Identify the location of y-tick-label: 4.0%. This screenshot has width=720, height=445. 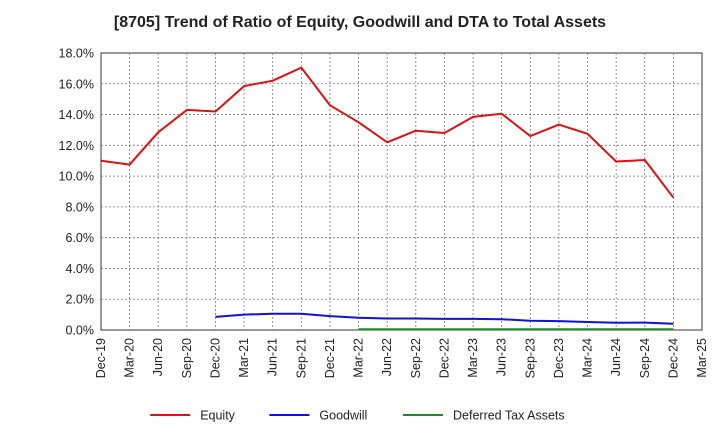
(80, 269).